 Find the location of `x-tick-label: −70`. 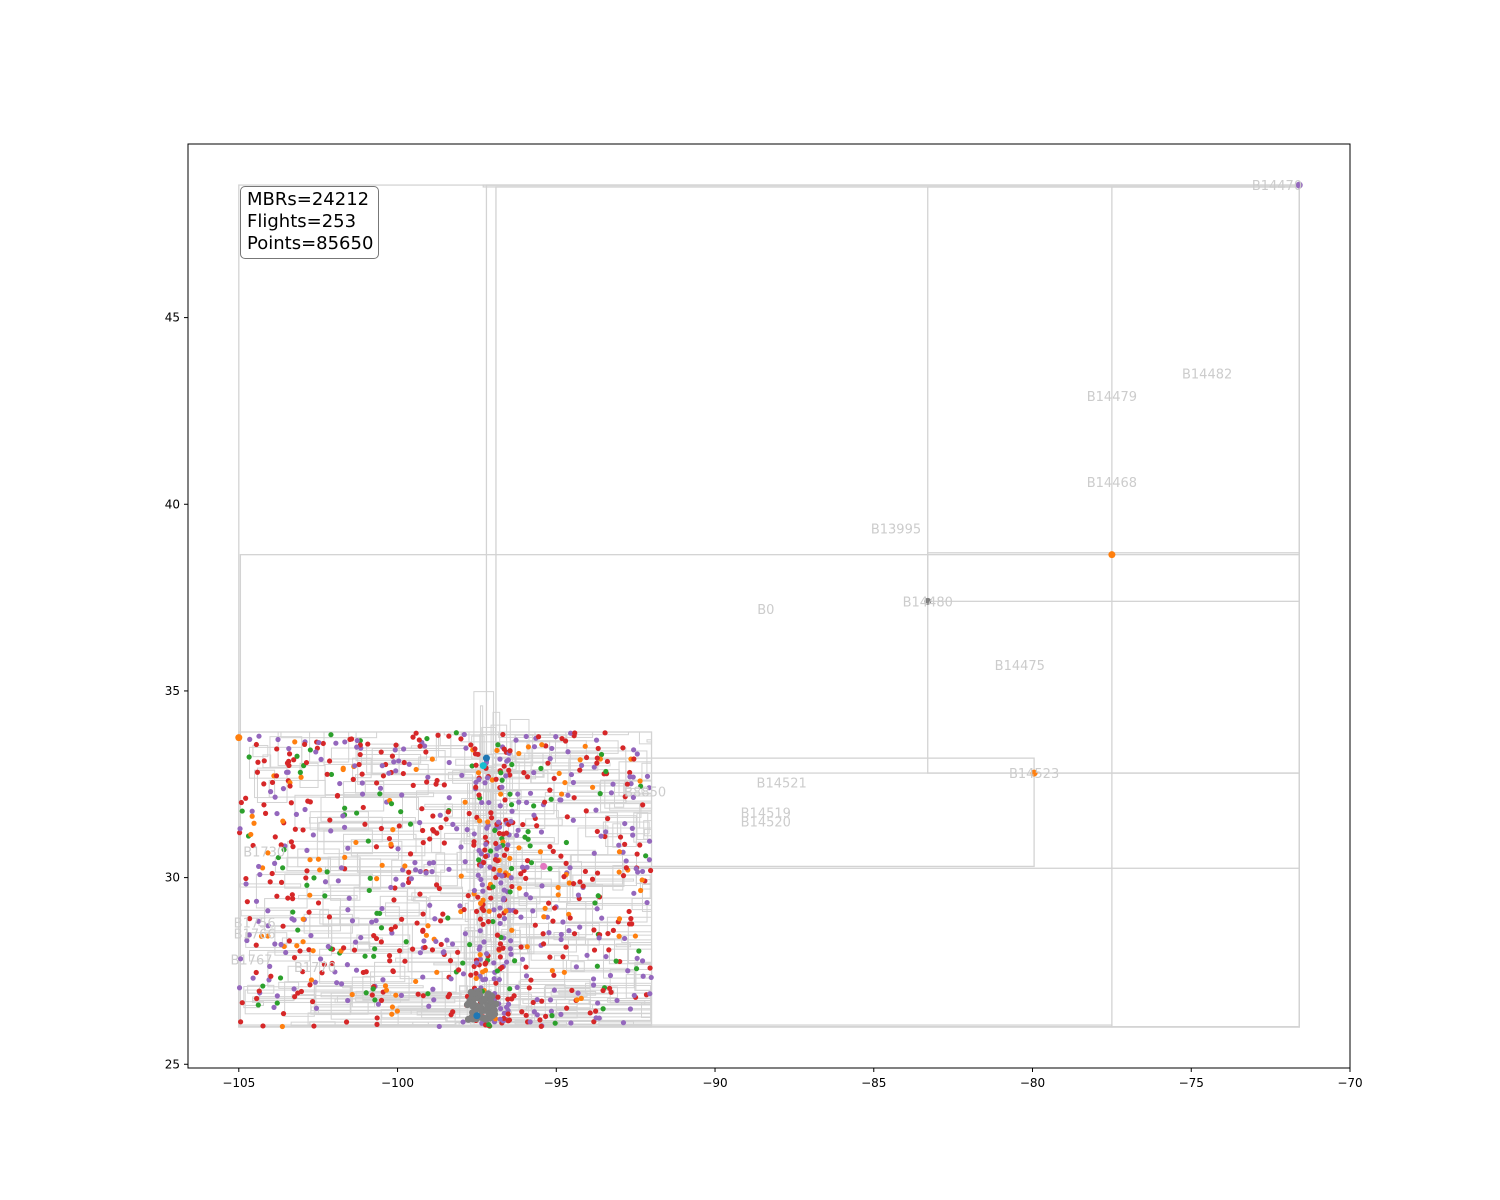

x-tick-label: −70 is located at coordinates (1349, 1083).